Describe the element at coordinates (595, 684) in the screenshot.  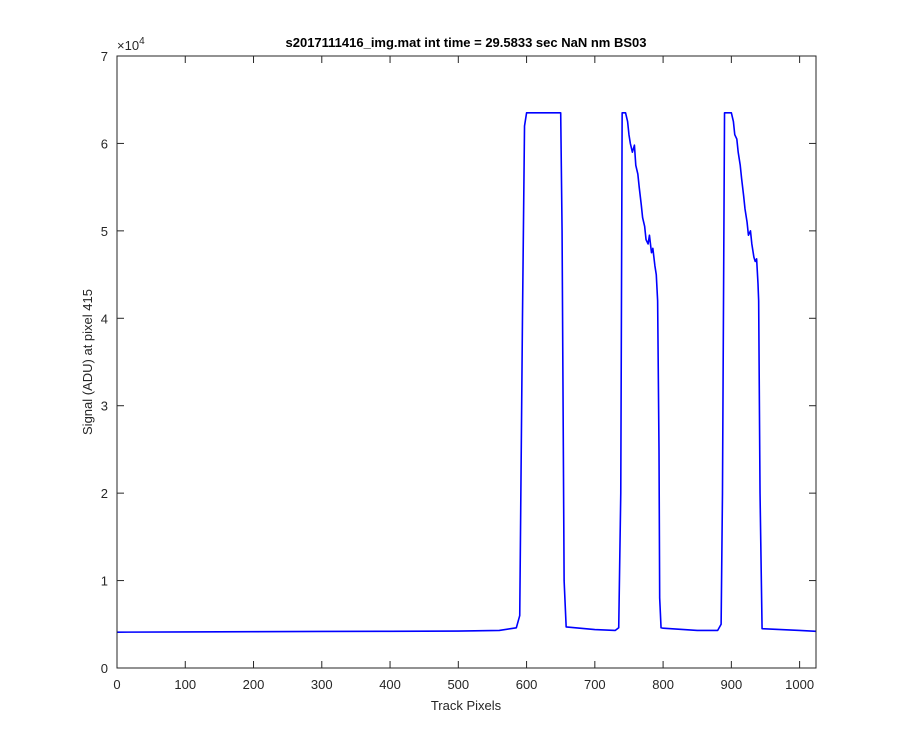
I see `x-tick-label: 700` at that location.